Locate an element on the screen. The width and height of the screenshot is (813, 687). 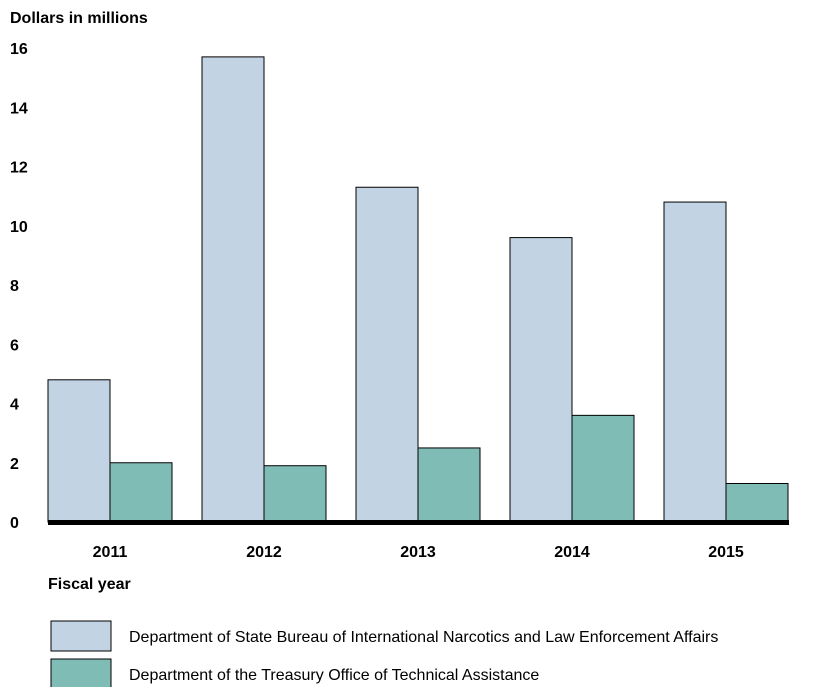
bar-series-1-2014 is located at coordinates (541, 380).